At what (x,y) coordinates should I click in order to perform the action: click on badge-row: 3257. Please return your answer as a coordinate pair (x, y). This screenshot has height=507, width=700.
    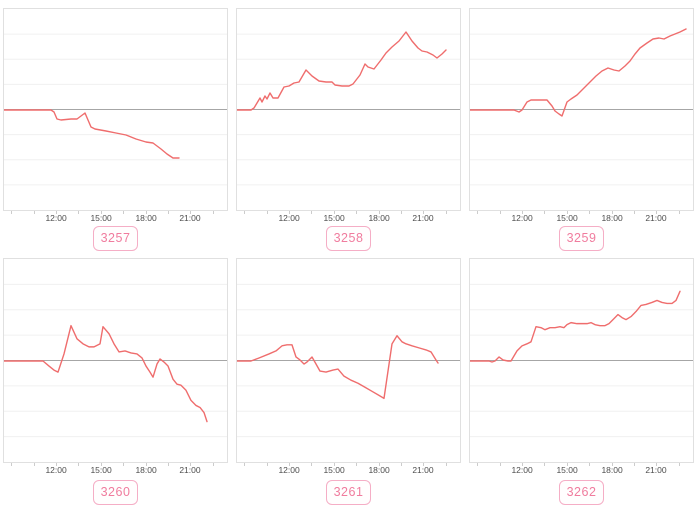
    Looking at the image, I should click on (115, 238).